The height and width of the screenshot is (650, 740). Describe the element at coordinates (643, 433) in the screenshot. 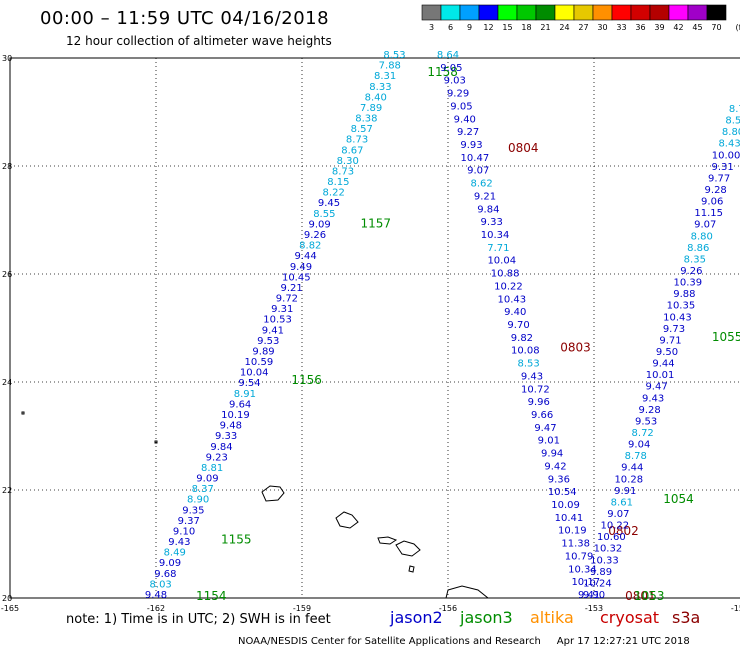

I see `swh-value: 8.72` at that location.